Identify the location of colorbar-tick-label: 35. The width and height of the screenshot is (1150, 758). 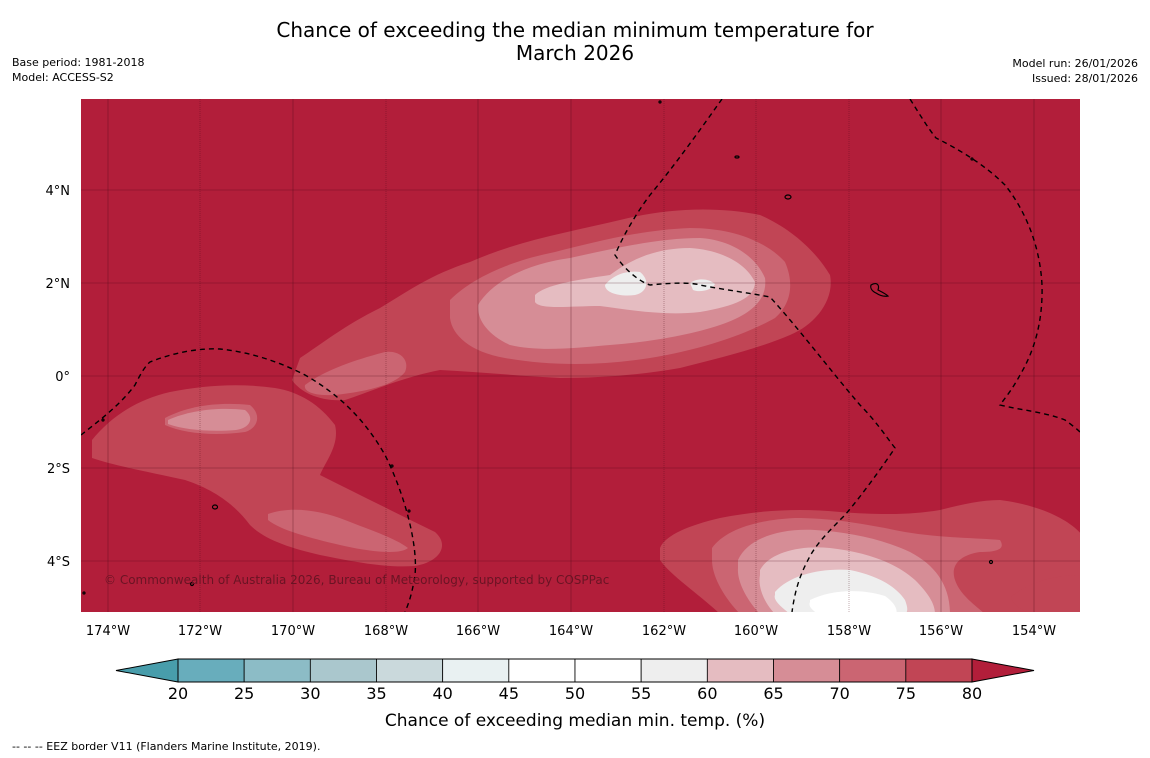
(376, 693).